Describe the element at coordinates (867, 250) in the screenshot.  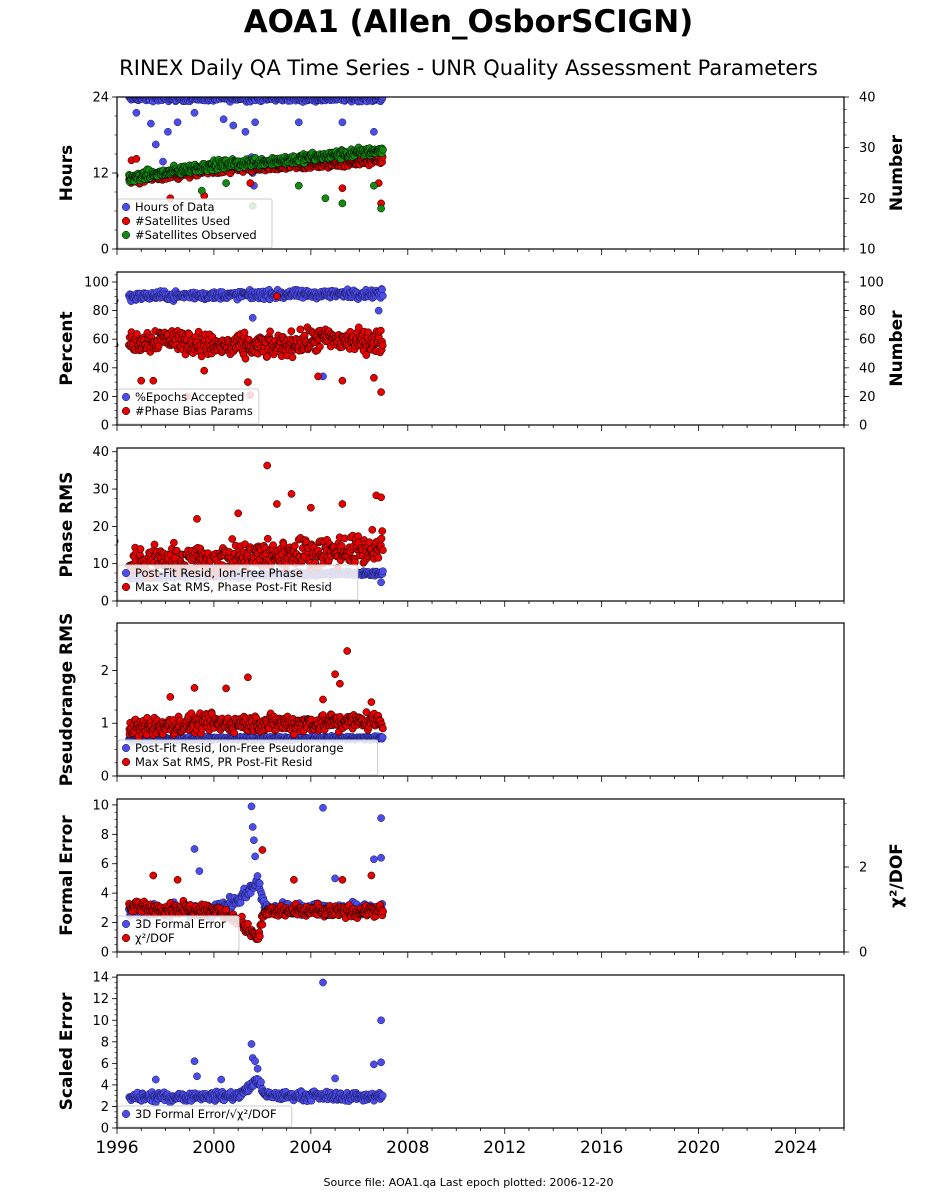
I see `y2-tick-label: 10` at that location.